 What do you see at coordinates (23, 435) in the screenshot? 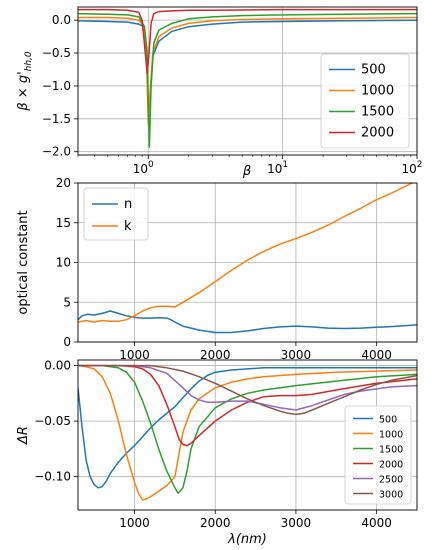
I see `y-axis-label: ΔR` at bounding box center [23, 435].